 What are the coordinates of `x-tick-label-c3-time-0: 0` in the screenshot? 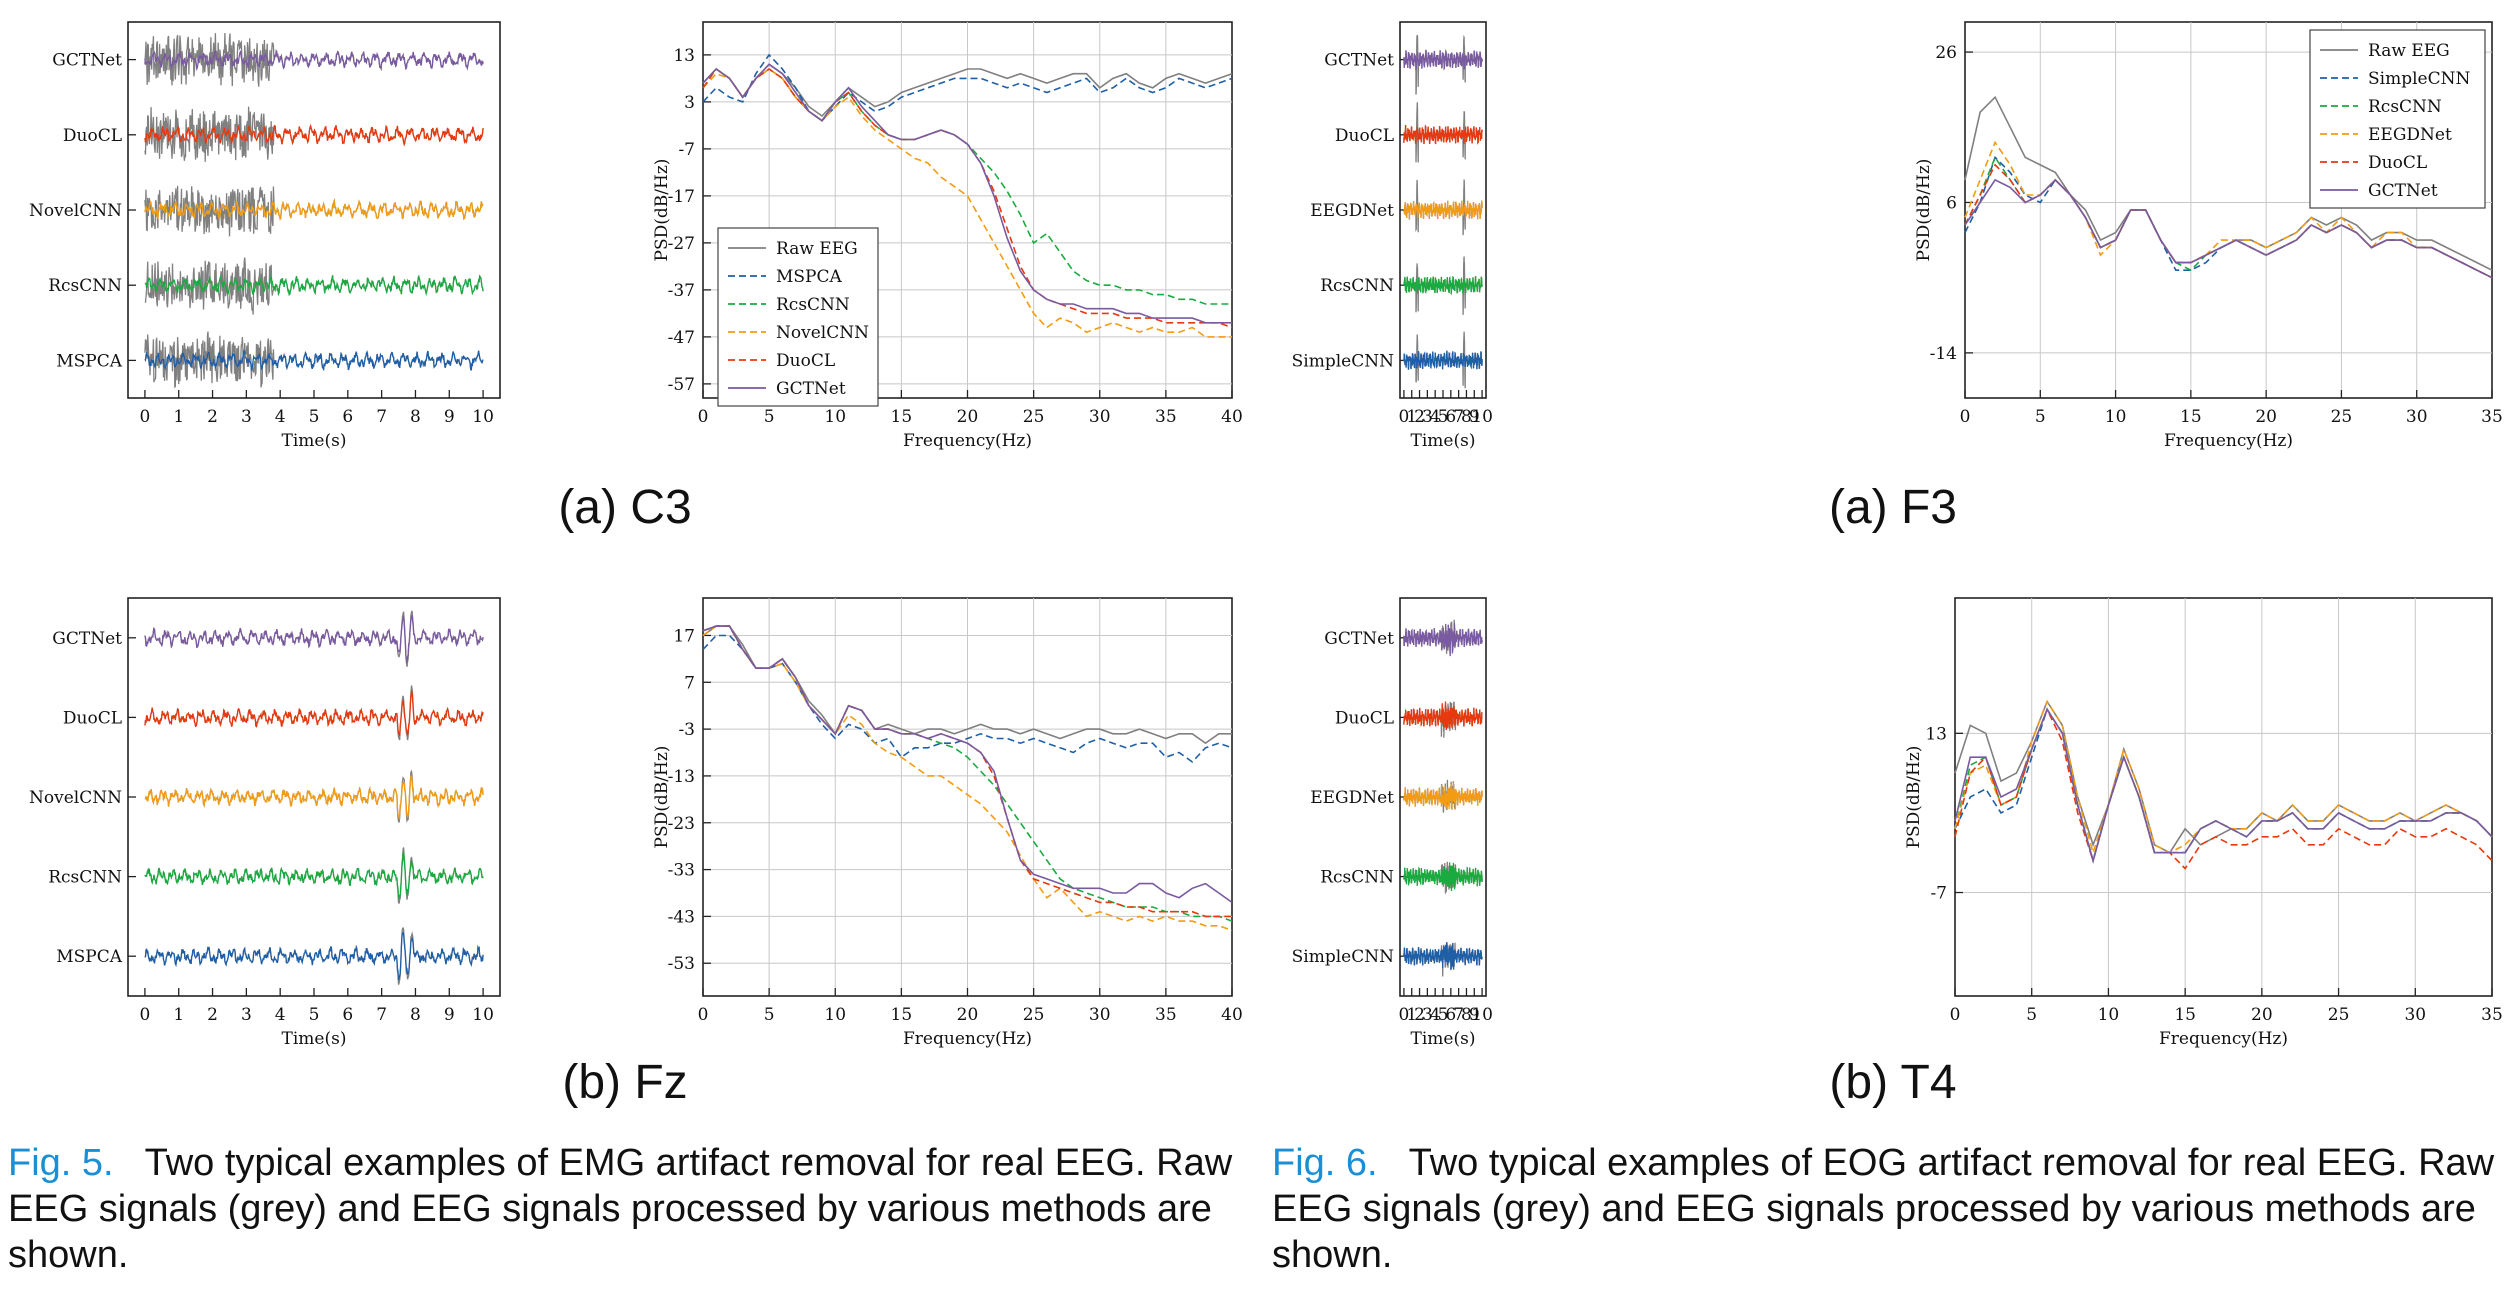 It's located at (144, 417).